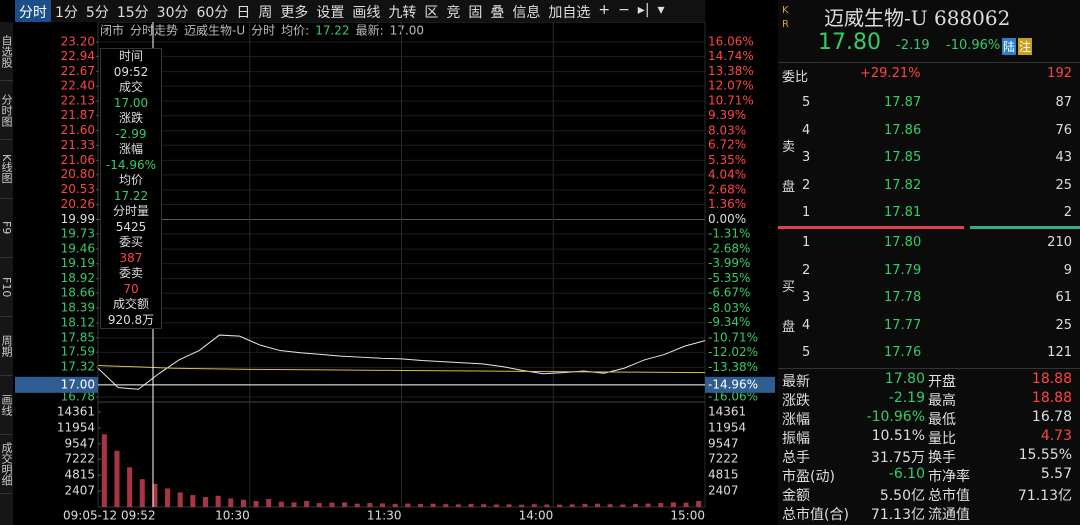  Describe the element at coordinates (929, 158) in the screenshot. I see `sell-row: 3 17.85 43` at that location.